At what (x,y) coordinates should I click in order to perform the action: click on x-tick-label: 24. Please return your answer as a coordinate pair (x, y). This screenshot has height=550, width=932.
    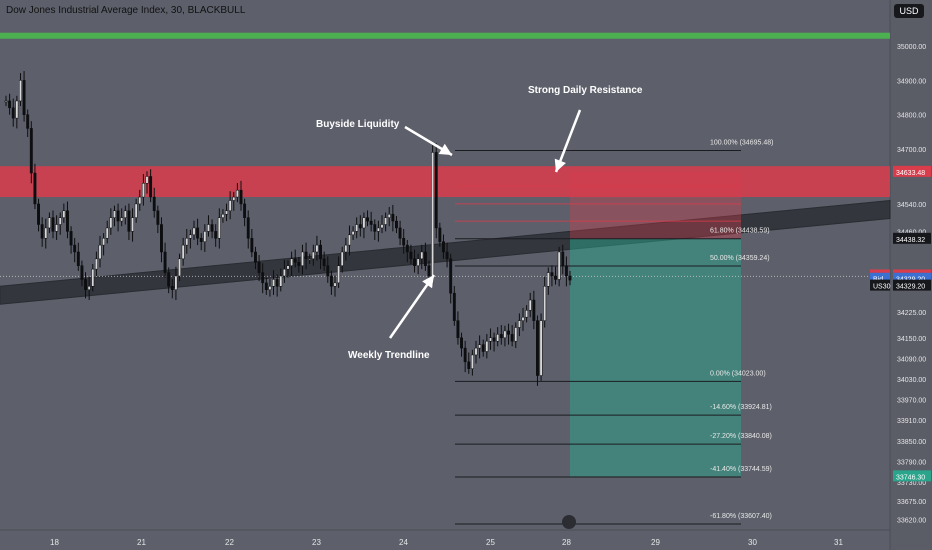
    Looking at the image, I should click on (403, 542).